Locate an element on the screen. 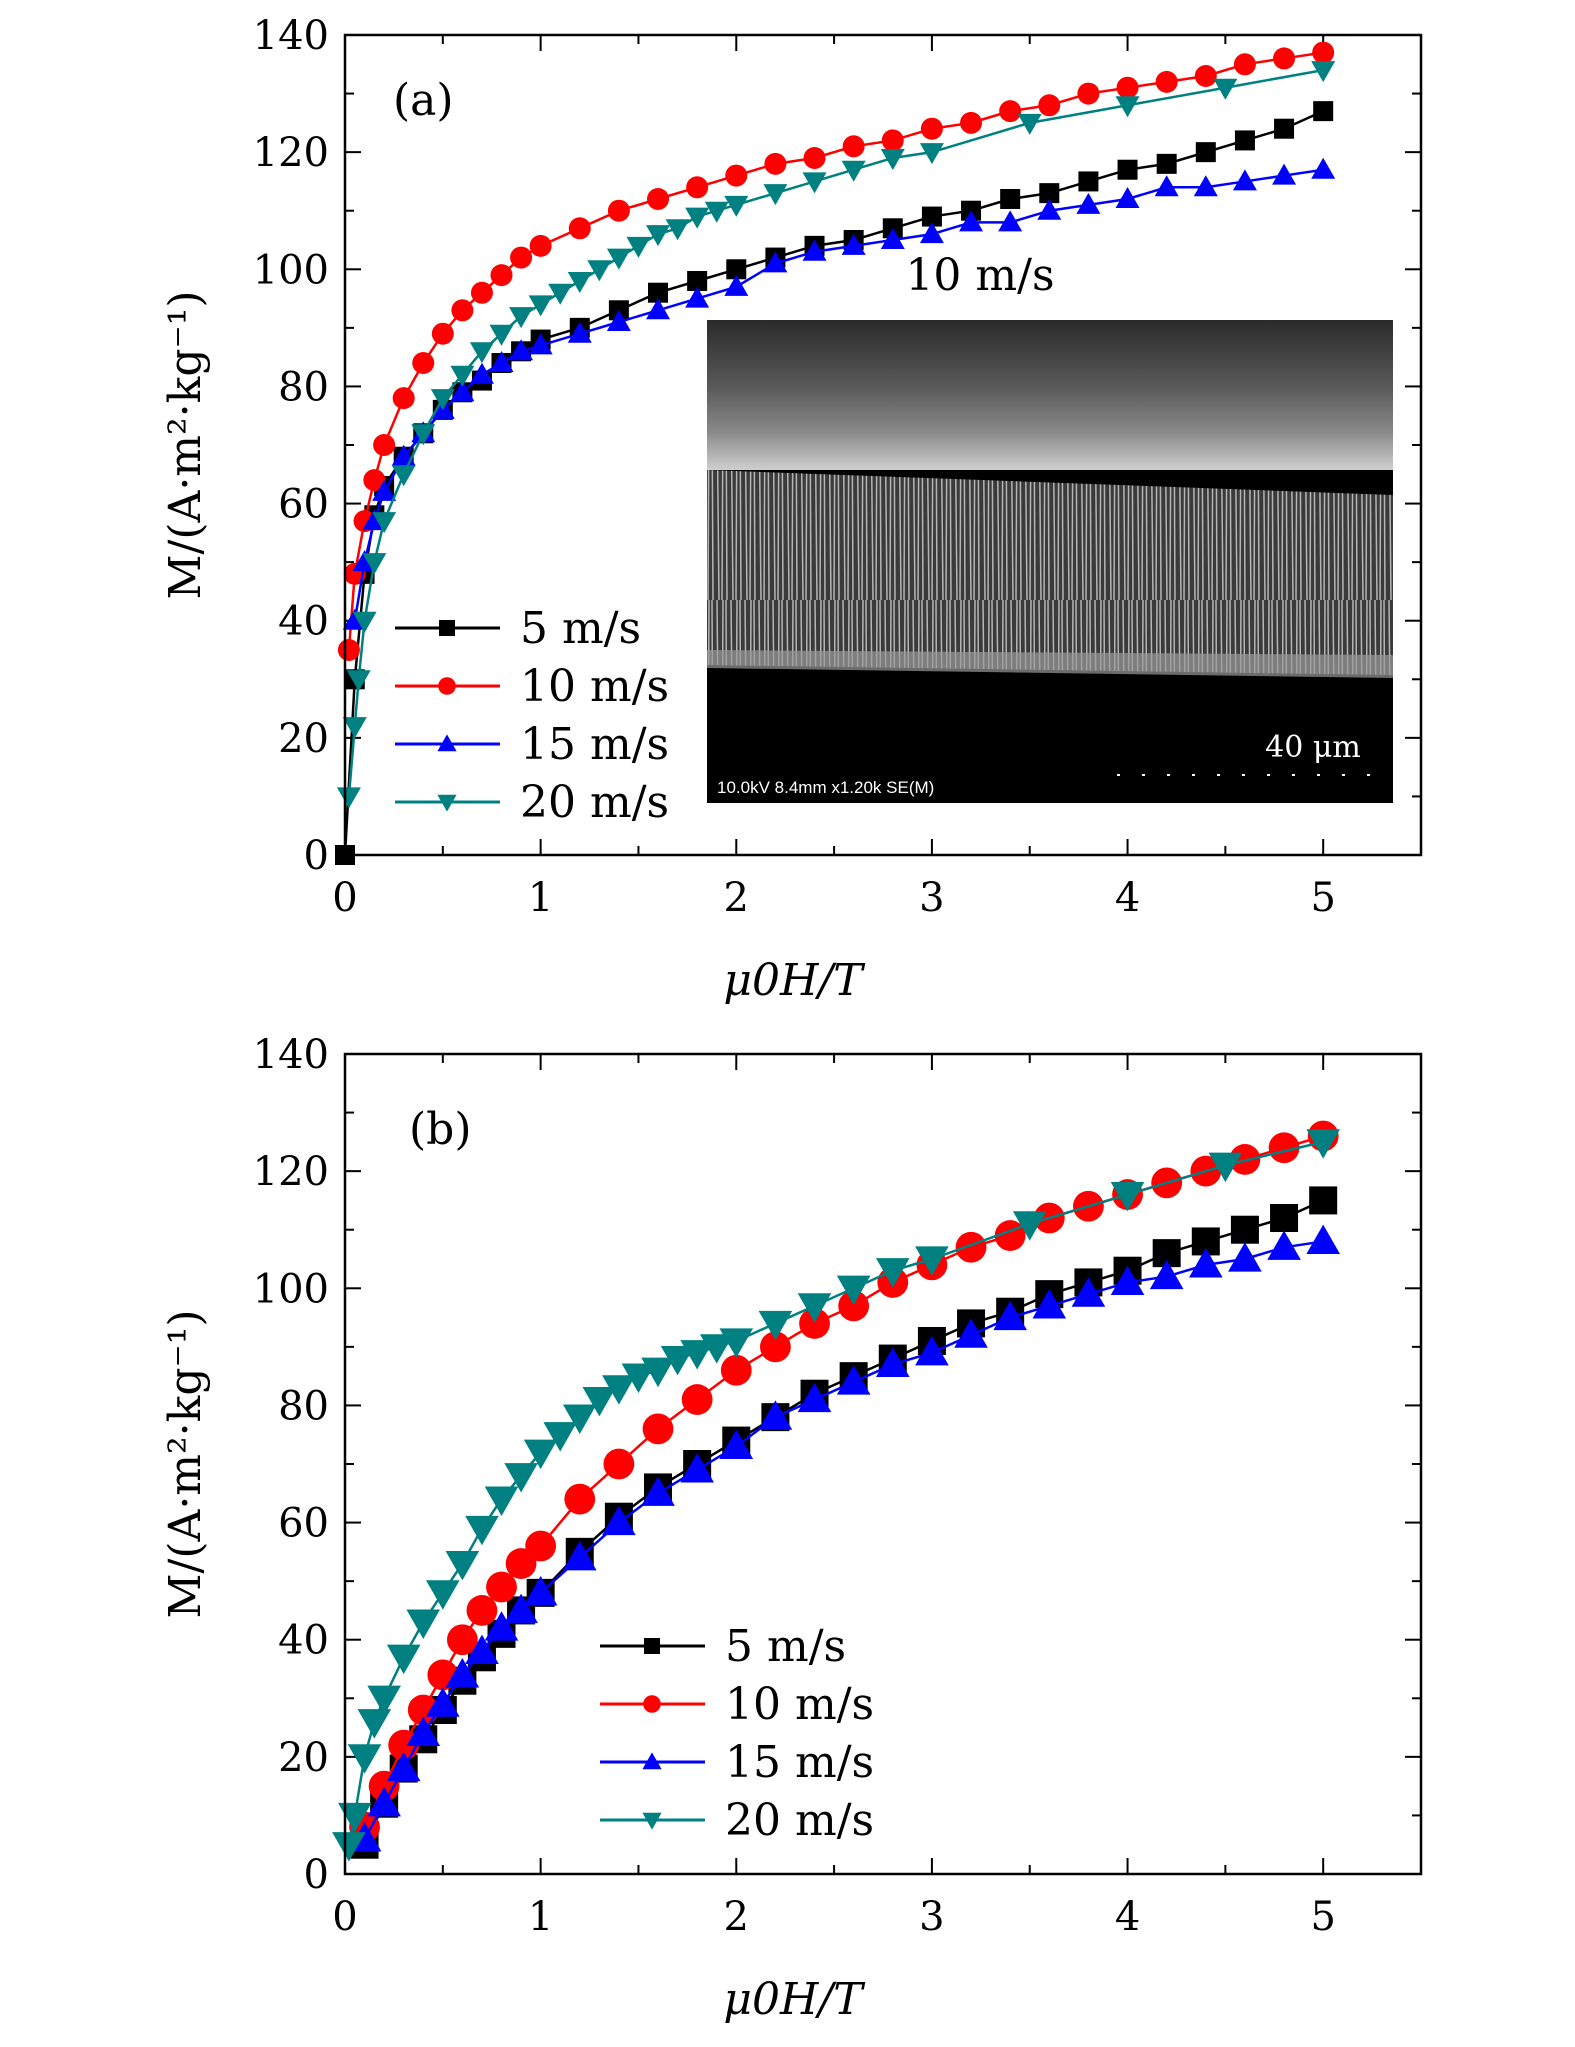  panel-label: (a) is located at coordinates (423, 100).